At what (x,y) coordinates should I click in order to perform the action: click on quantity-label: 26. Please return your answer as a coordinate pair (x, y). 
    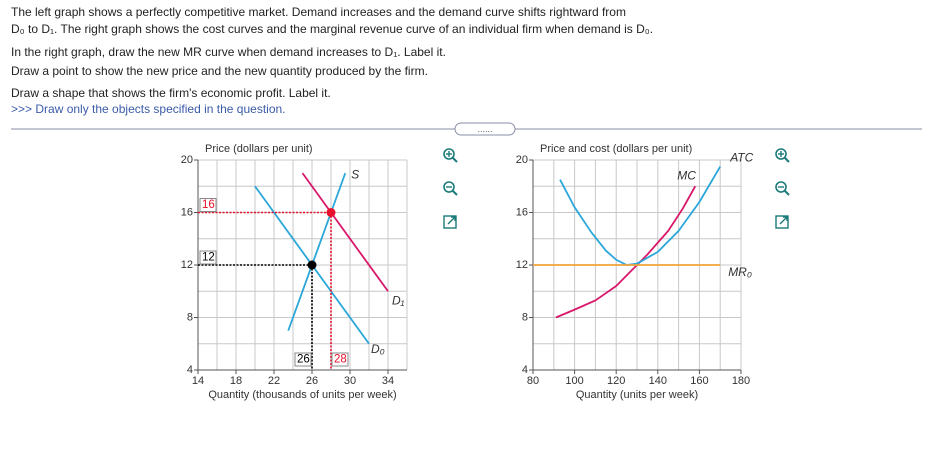
    Looking at the image, I should click on (303, 360).